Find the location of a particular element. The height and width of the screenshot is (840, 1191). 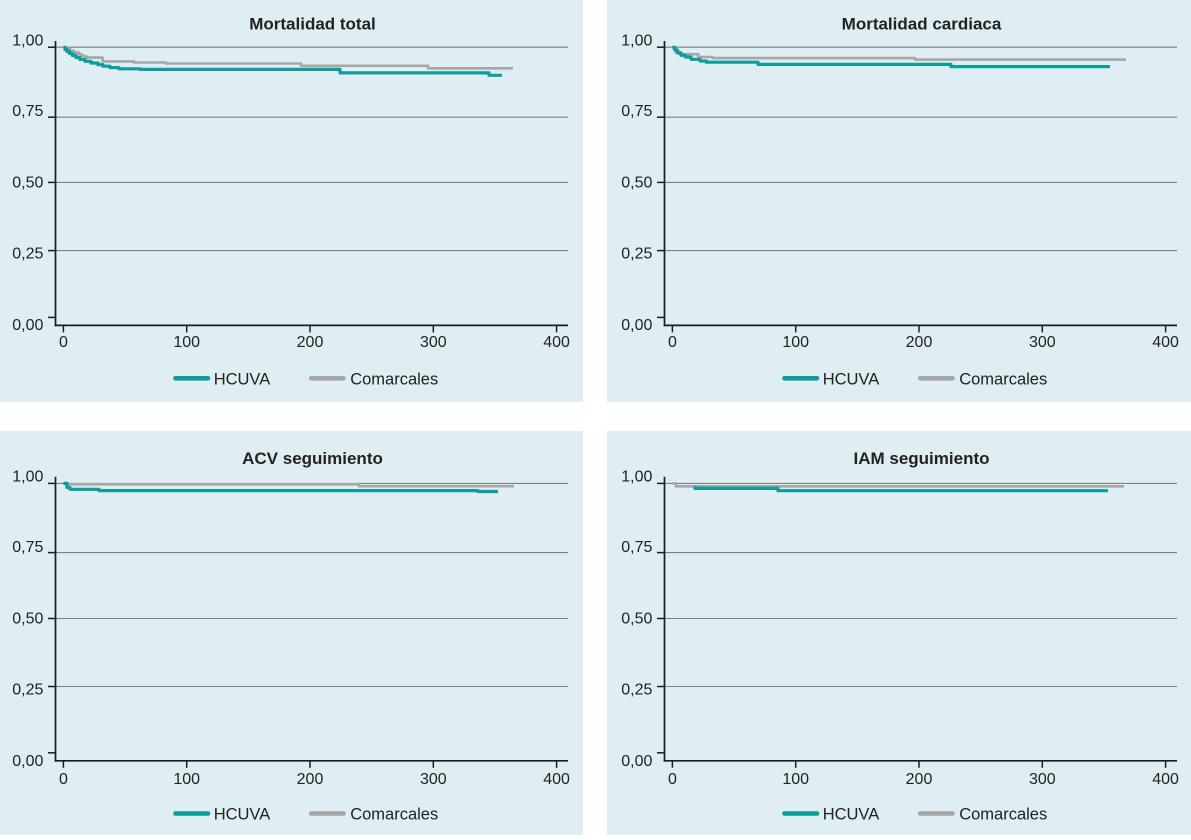

svg-text: Mortalidad total is located at coordinates (312, 23).